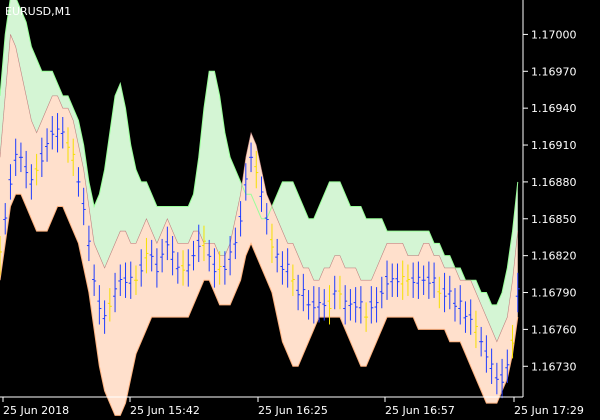 The height and width of the screenshot is (420, 600). Describe the element at coordinates (554, 108) in the screenshot. I see `y-tick-label: 1.16940` at that location.